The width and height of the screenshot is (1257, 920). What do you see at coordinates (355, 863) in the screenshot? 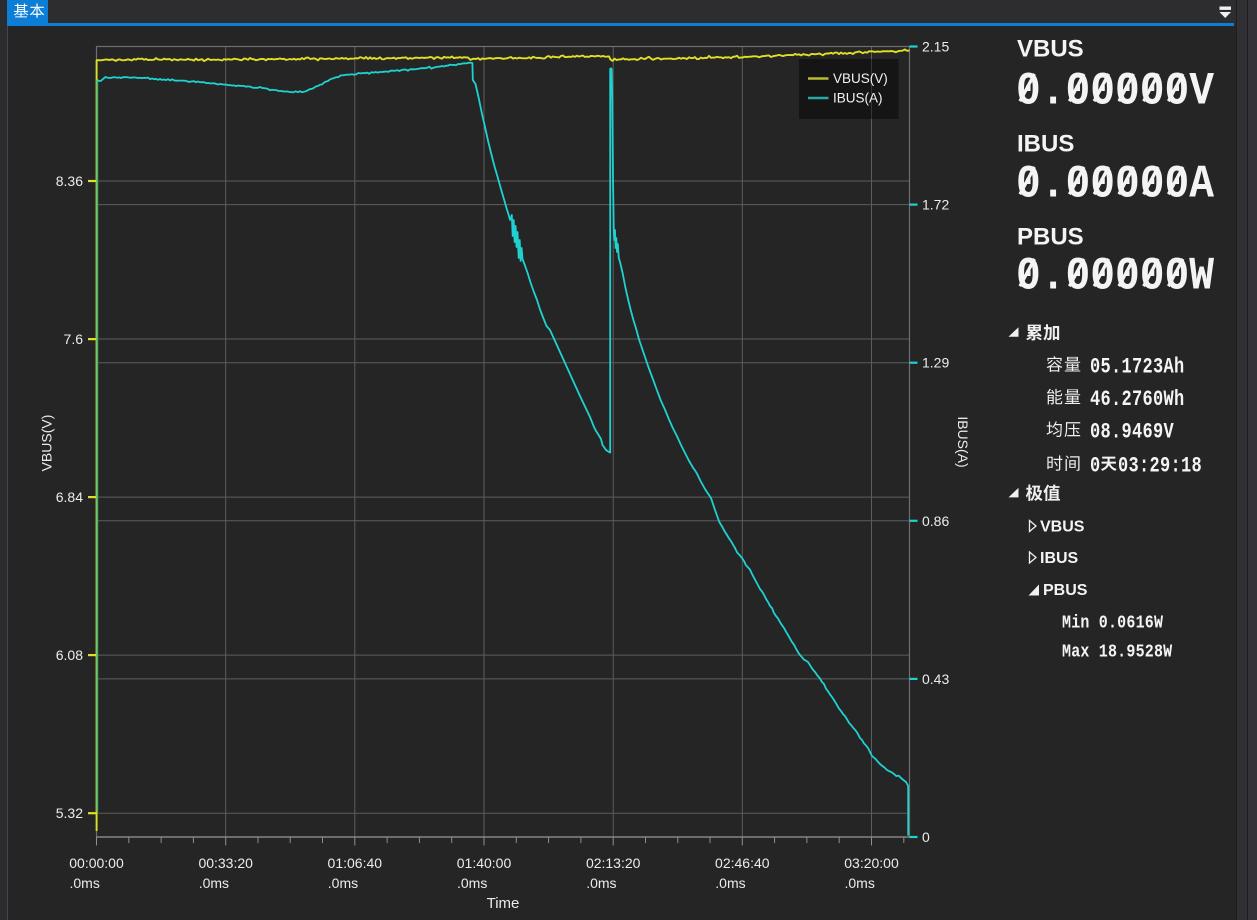
I see `svg-text: 01:06:40` at bounding box center [355, 863].